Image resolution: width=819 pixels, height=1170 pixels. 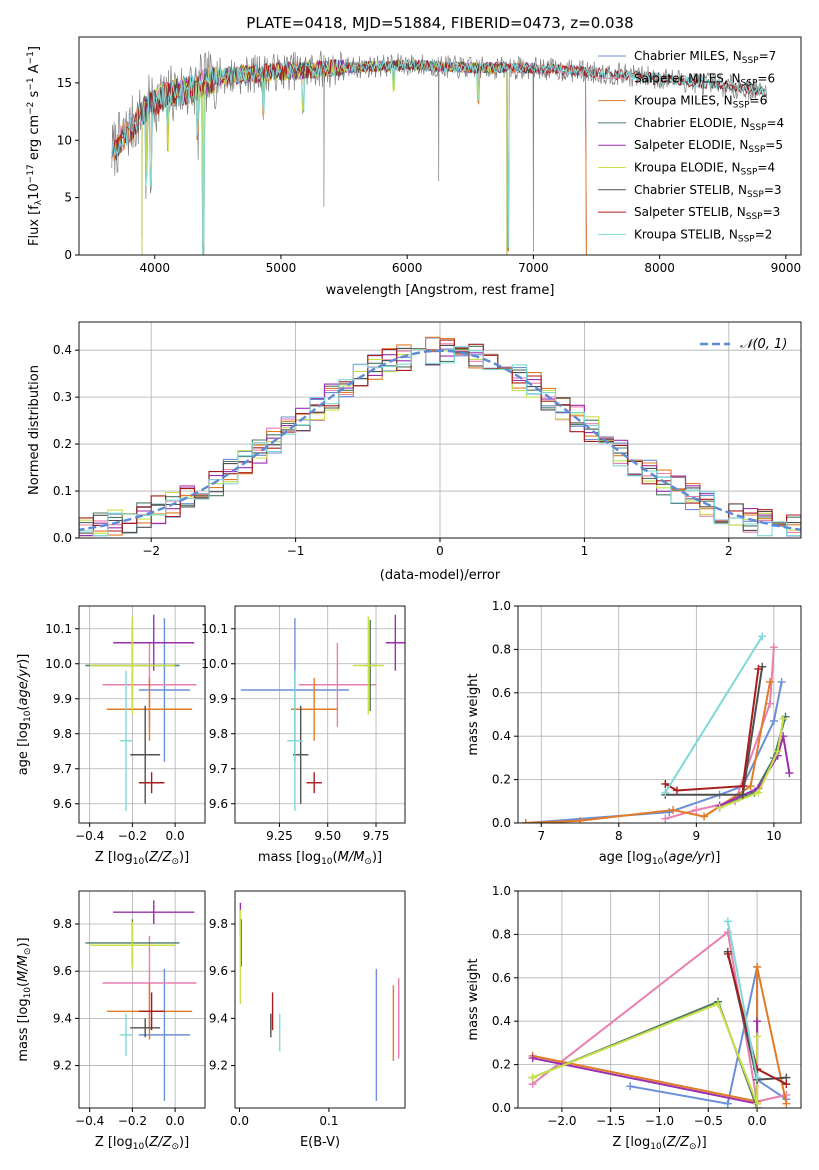 I want to click on legend-entry: 𝒩(0, 1), so click(x=763, y=344).